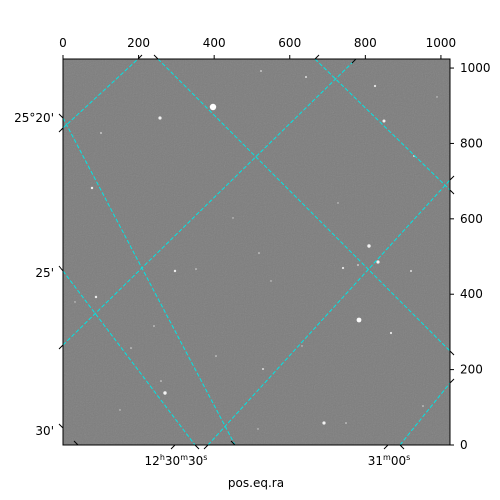  What do you see at coordinates (471, 370) in the screenshot?
I see `right-tick-label: 200` at bounding box center [471, 370].